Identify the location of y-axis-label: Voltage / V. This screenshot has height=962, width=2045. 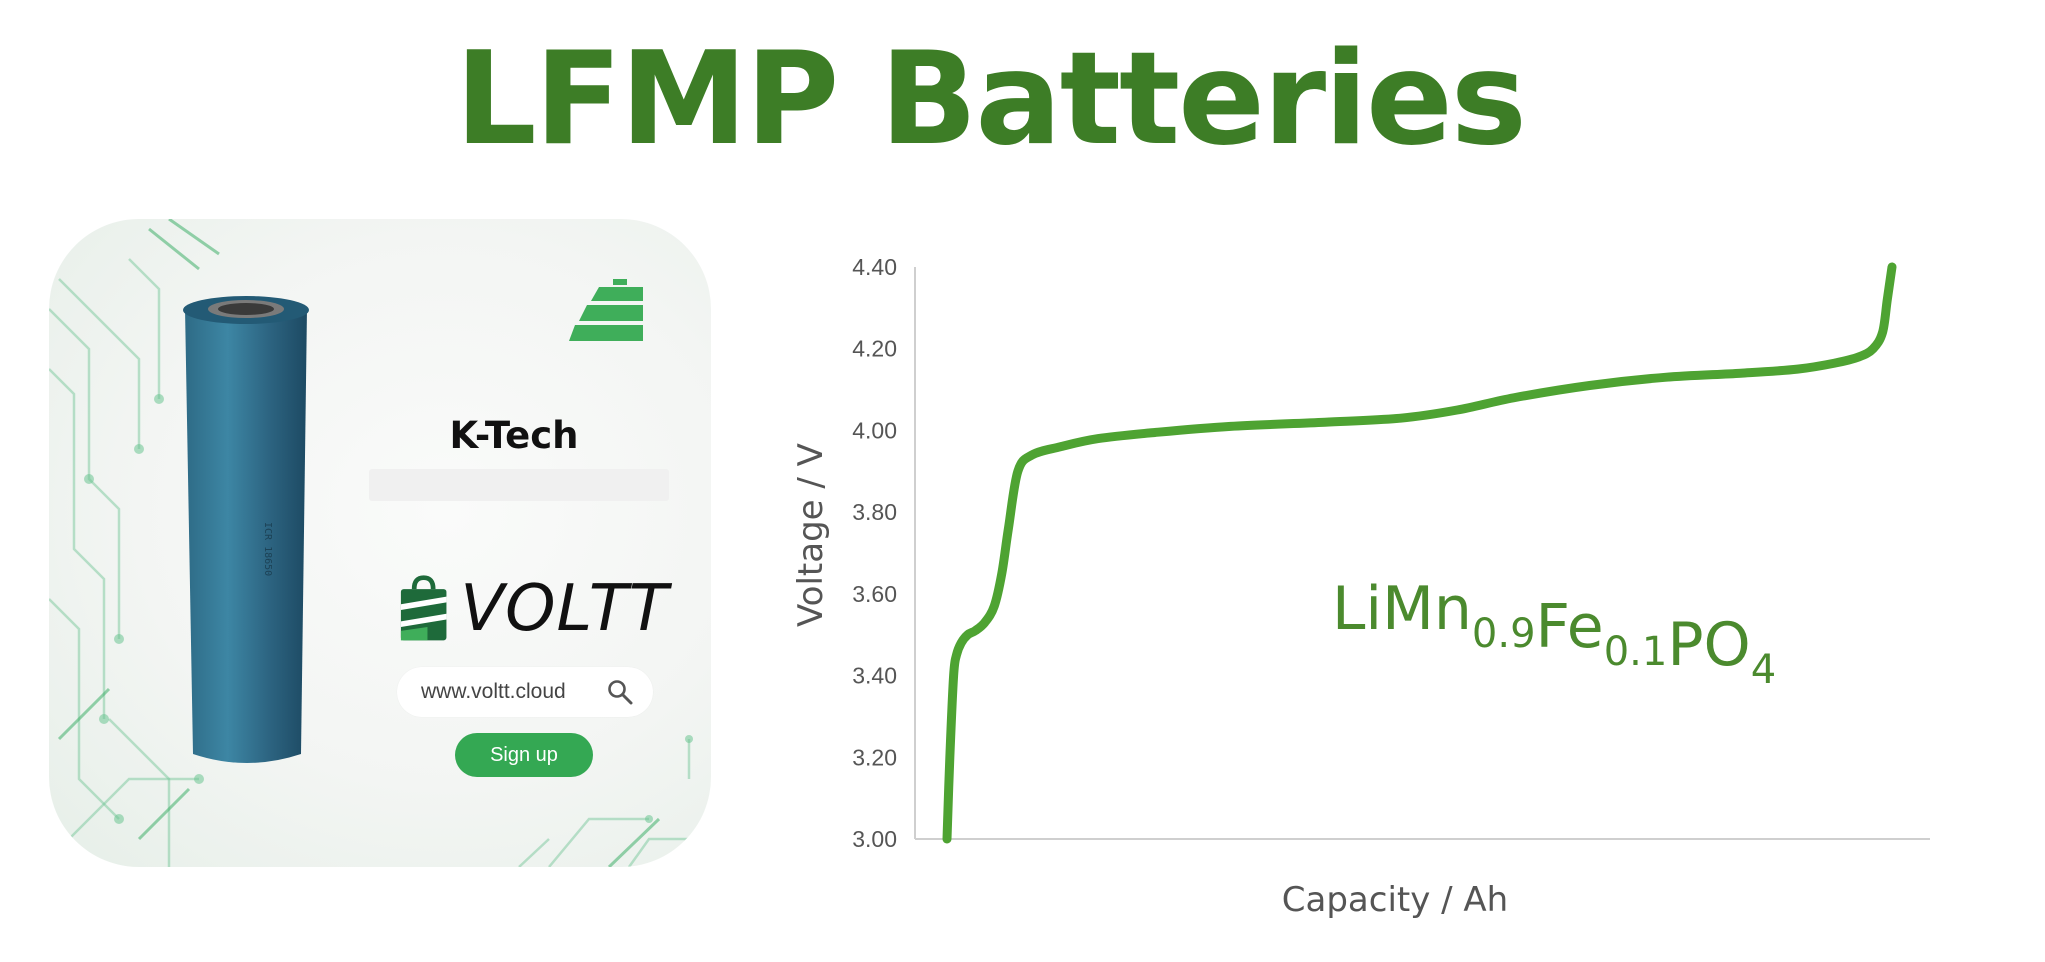
(811, 535).